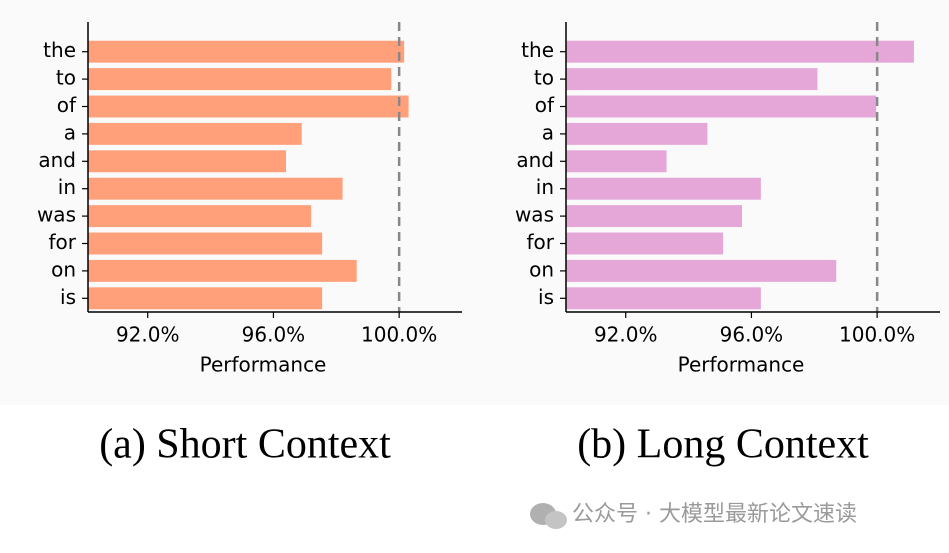 The height and width of the screenshot is (553, 949). Describe the element at coordinates (714, 514) in the screenshot. I see `watermark: 公众号 · 大模型最新论文速读` at that location.